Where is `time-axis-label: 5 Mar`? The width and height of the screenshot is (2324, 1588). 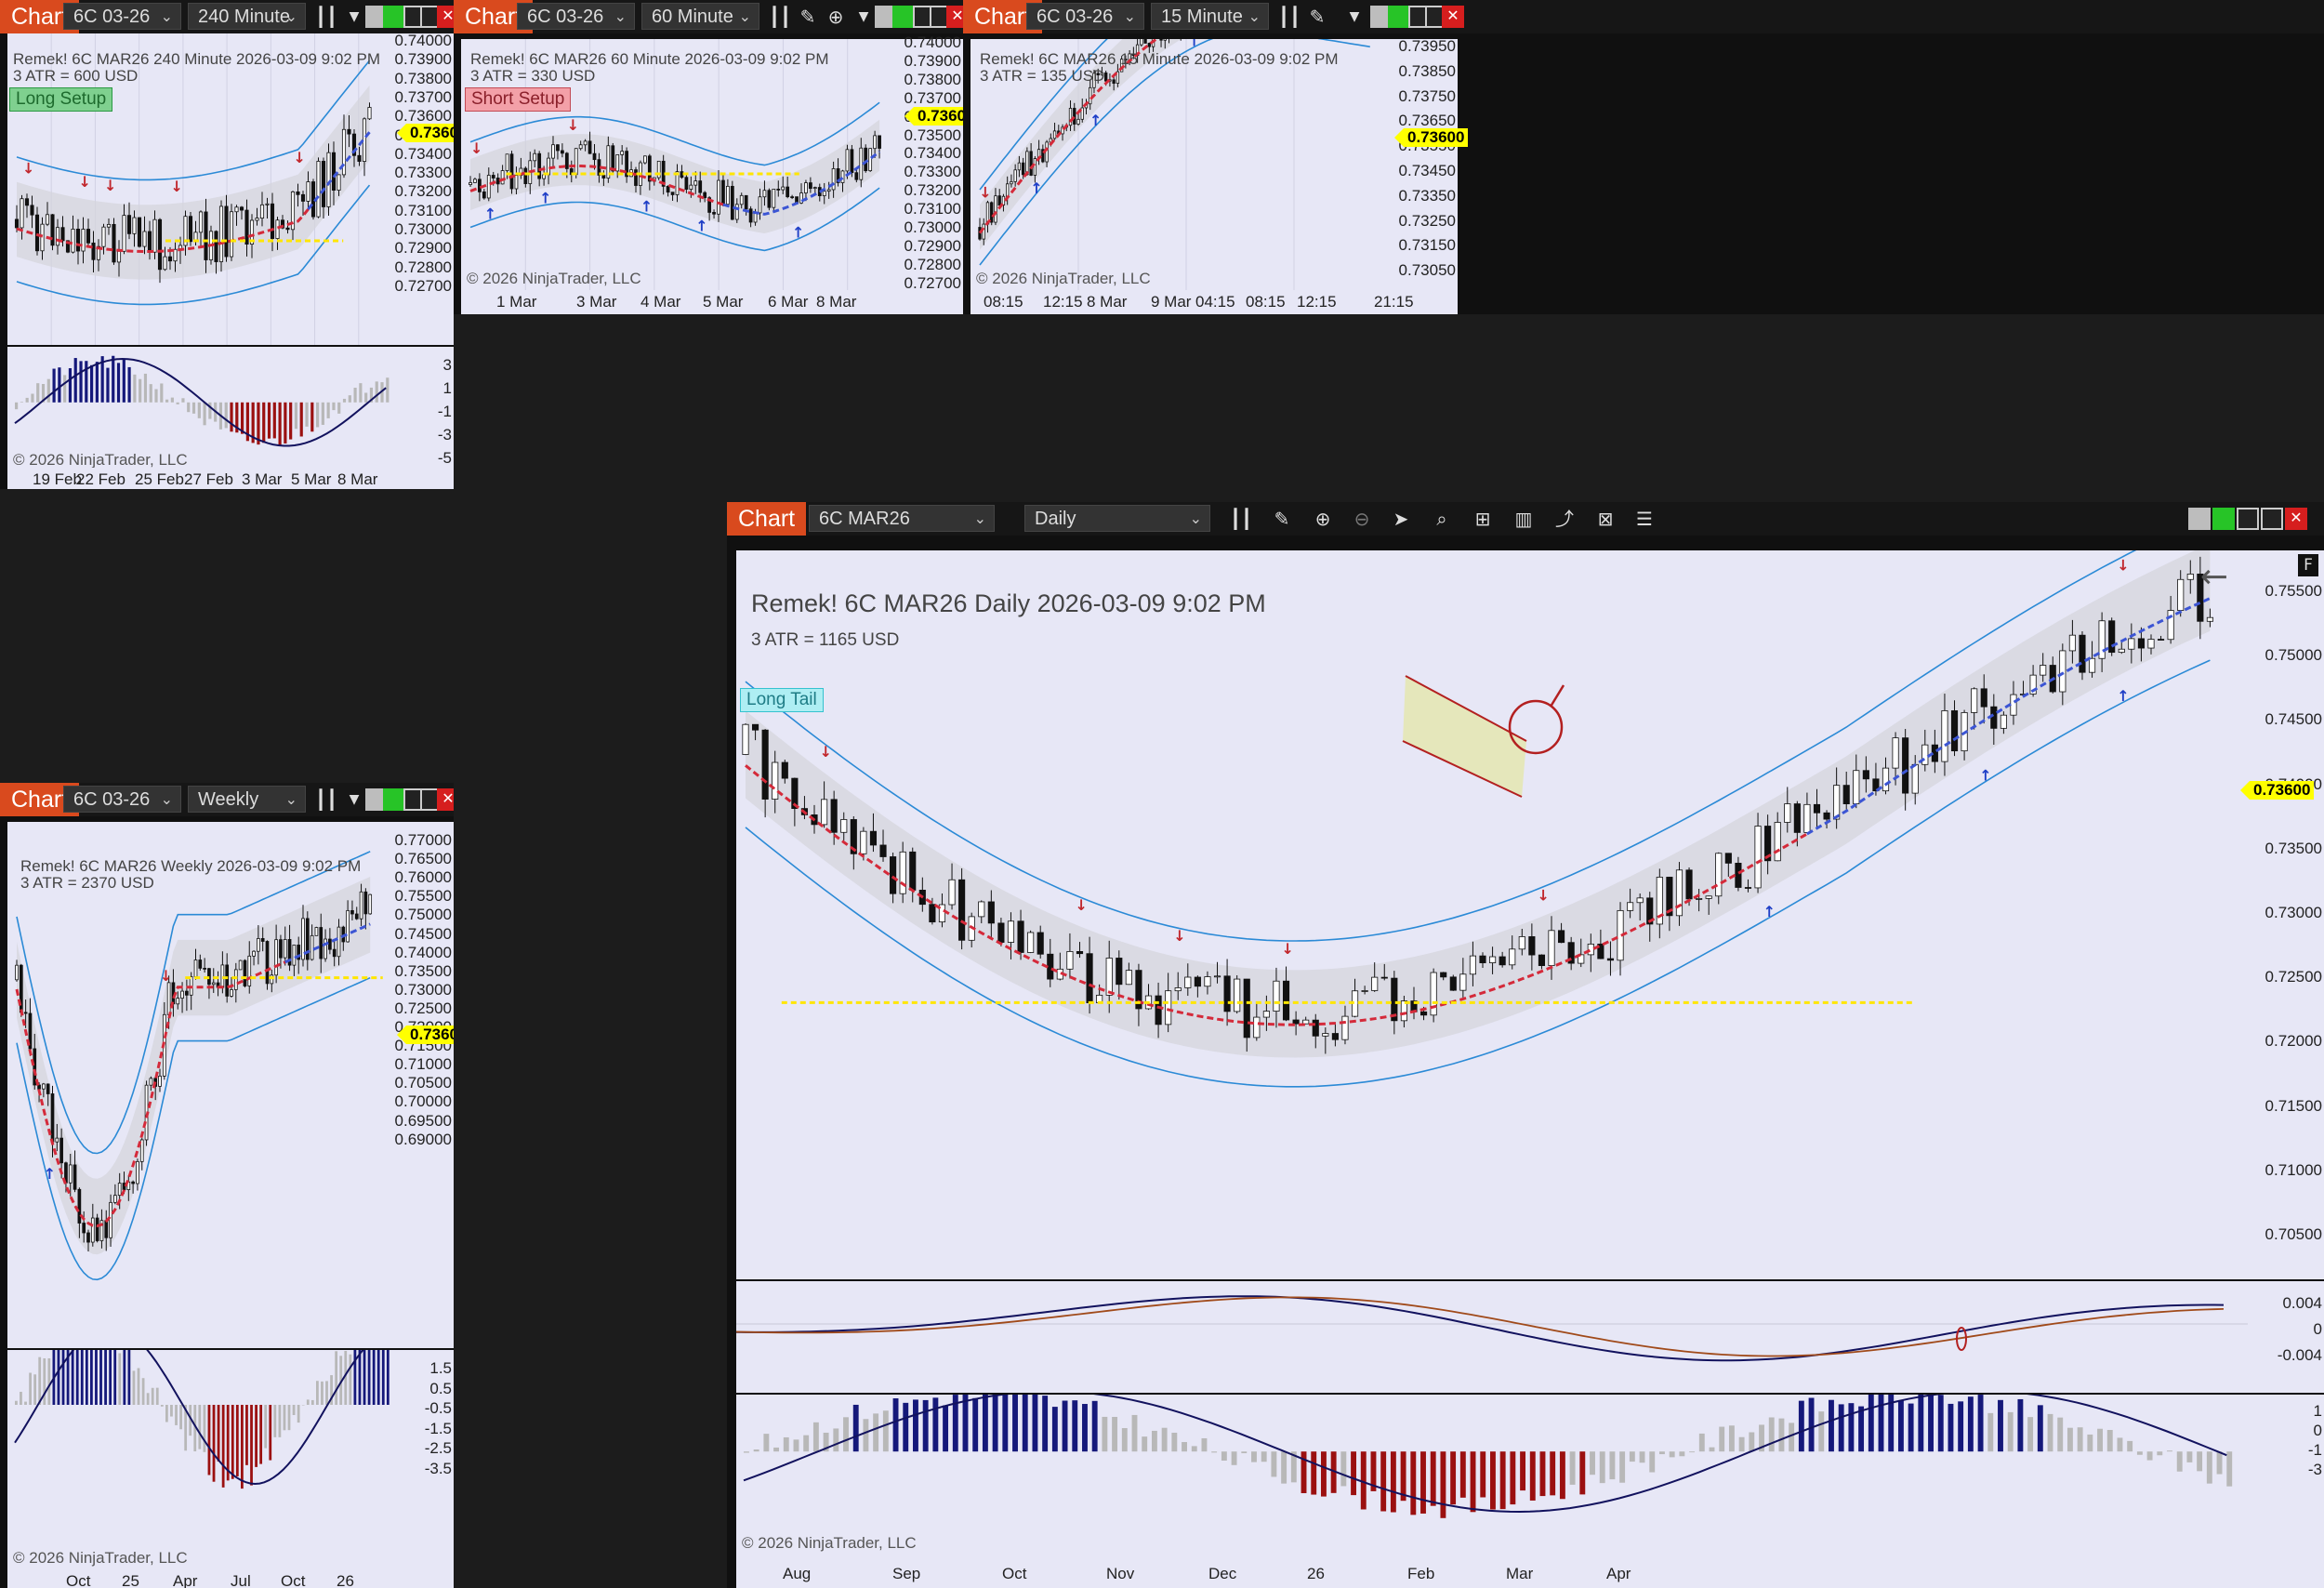 time-axis-label: 5 Mar is located at coordinates (311, 479).